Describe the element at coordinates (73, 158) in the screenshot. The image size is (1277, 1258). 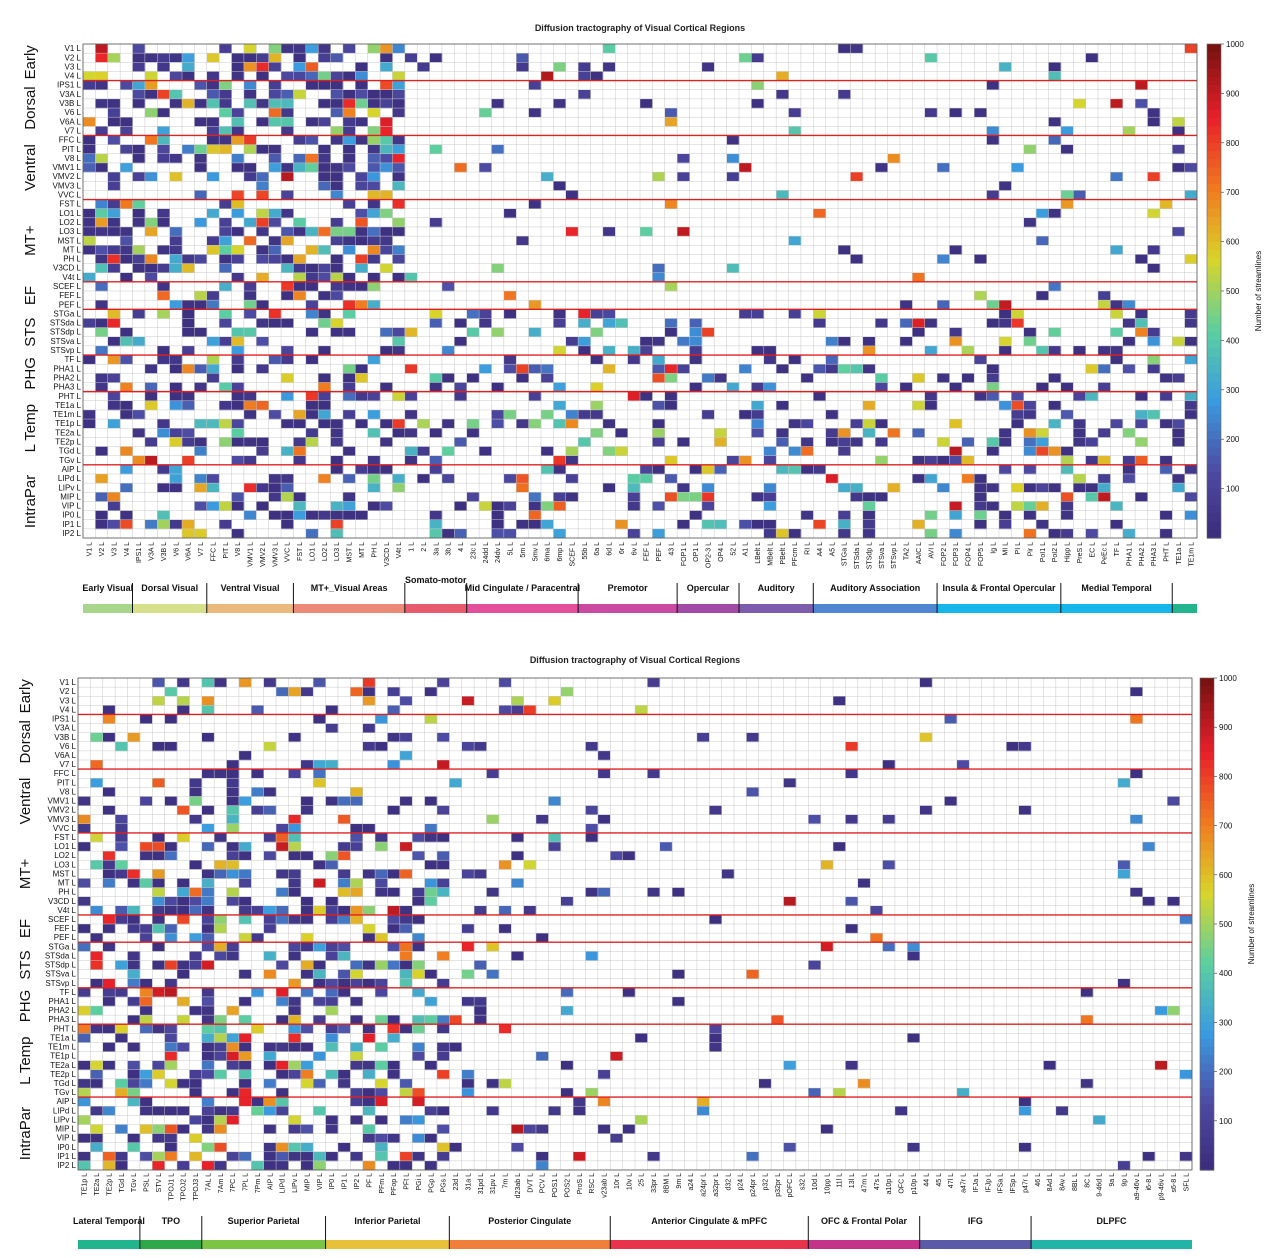
I see `row-label: V8 L` at that location.